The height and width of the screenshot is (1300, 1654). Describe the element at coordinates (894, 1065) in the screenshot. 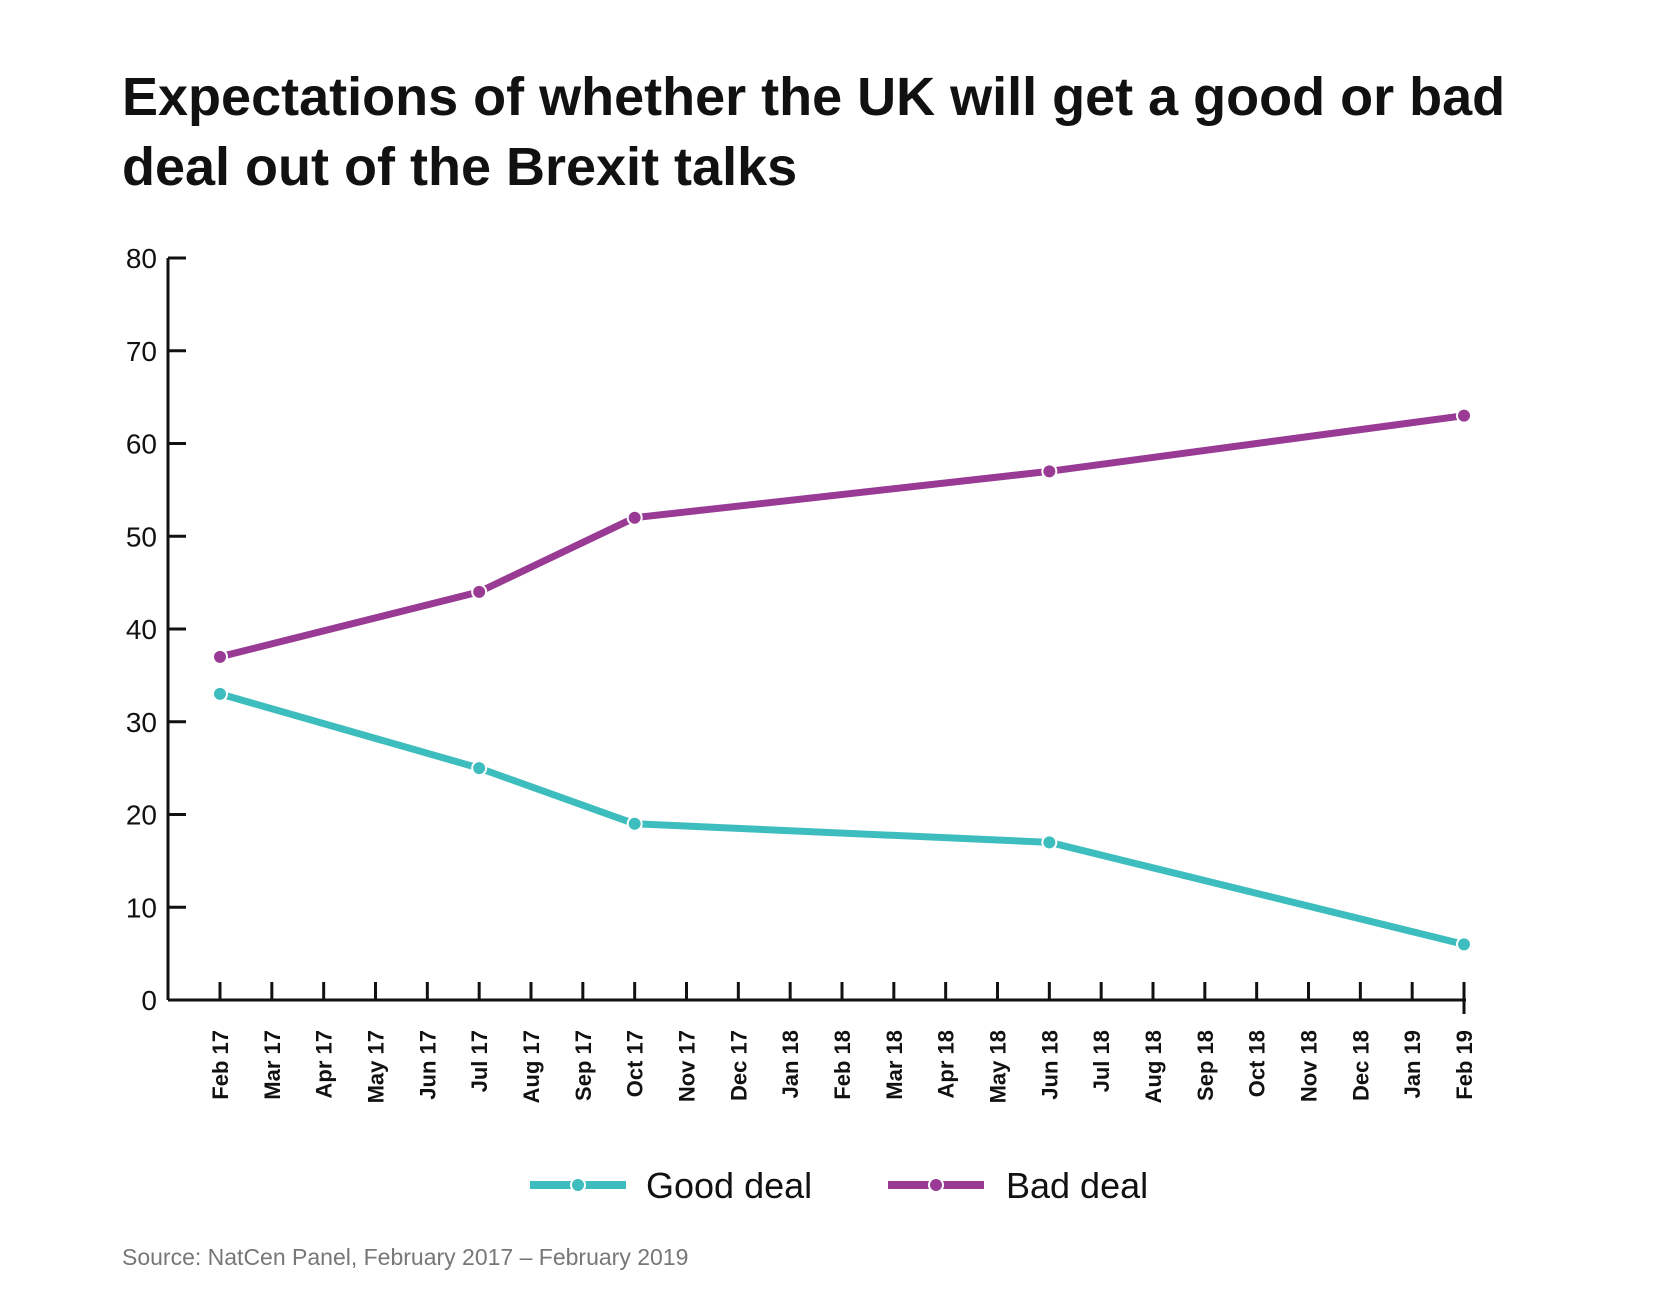

I see `x-tick-label: Mar 18` at that location.